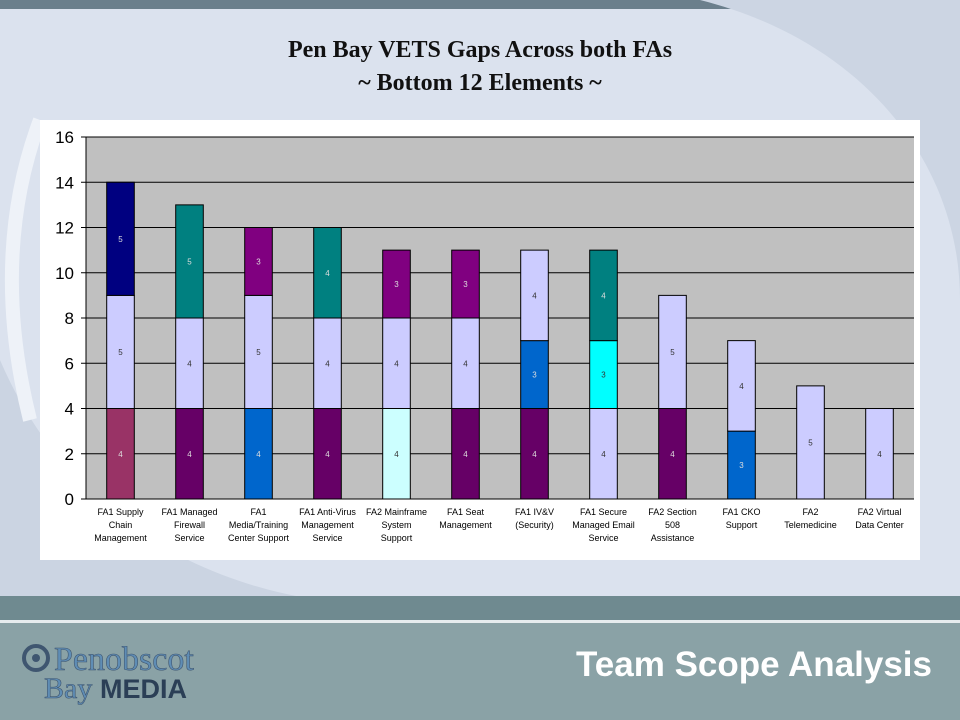  What do you see at coordinates (396, 512) in the screenshot?
I see `x-tick-label: FA2 Mainframe` at bounding box center [396, 512].